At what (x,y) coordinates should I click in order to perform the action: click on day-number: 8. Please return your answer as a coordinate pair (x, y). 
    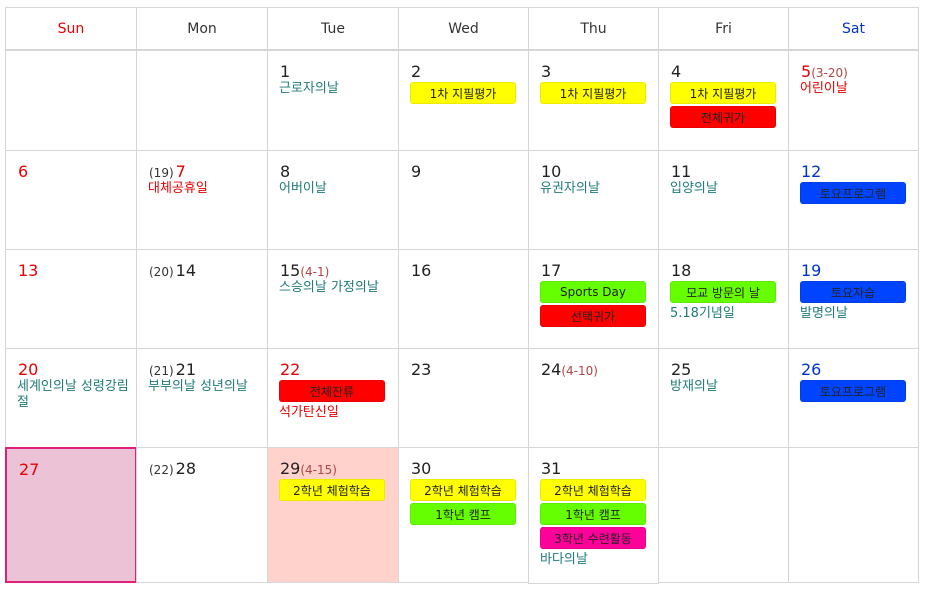
    Looking at the image, I should click on (285, 171).